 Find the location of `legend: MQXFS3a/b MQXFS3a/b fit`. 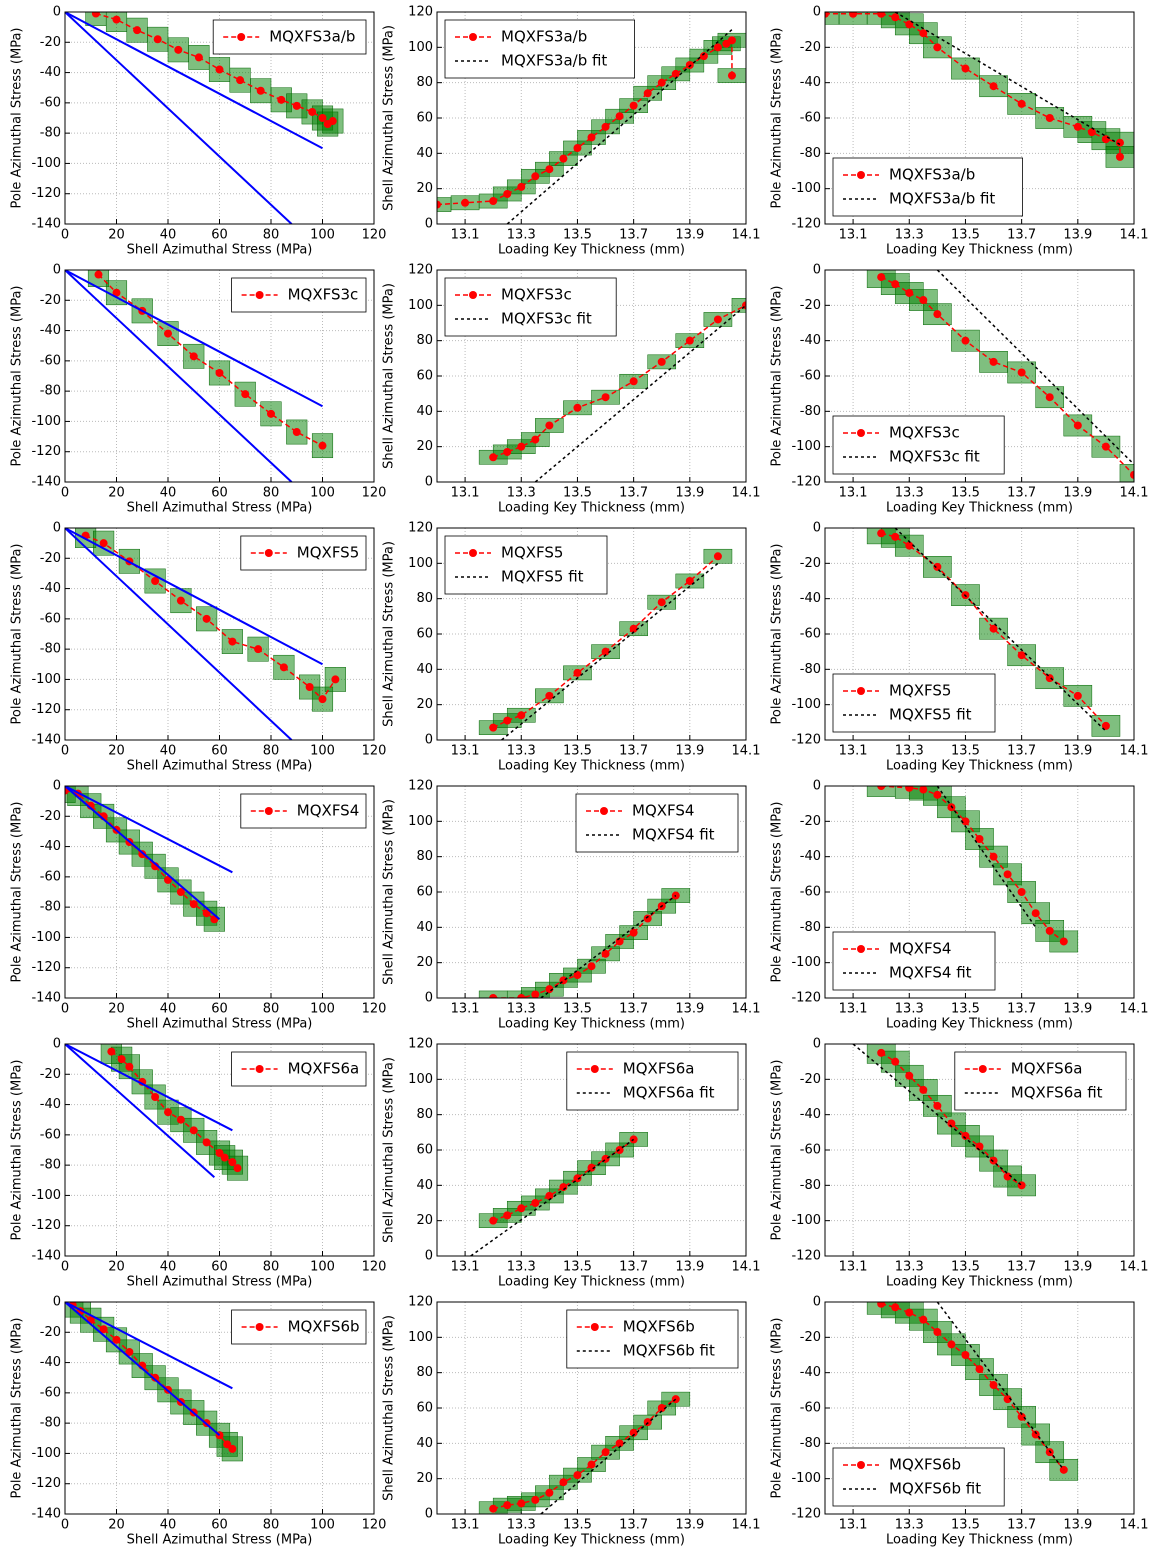

legend: MQXFS3a/b MQXFS3a/b fit is located at coordinates (928, 187).